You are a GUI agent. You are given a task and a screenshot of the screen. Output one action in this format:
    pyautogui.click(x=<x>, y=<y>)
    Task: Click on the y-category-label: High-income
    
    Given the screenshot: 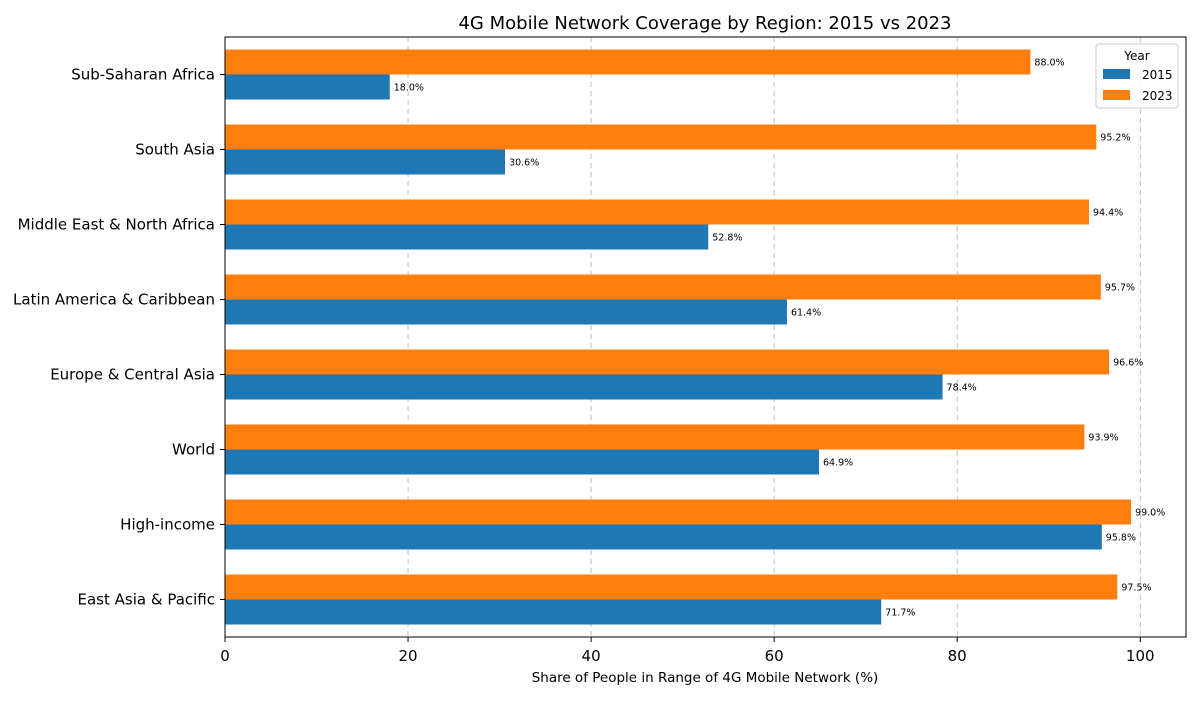 What is the action you would take?
    pyautogui.click(x=167, y=525)
    